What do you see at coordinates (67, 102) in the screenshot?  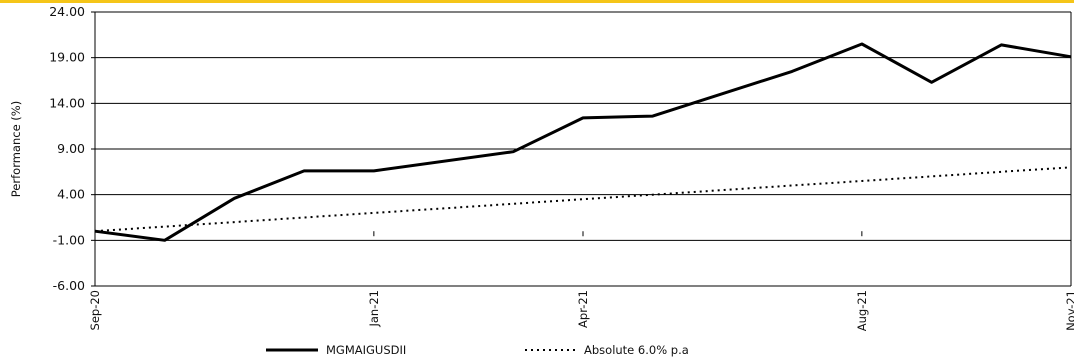 I see `y-tick-label: 14.00` at bounding box center [67, 102].